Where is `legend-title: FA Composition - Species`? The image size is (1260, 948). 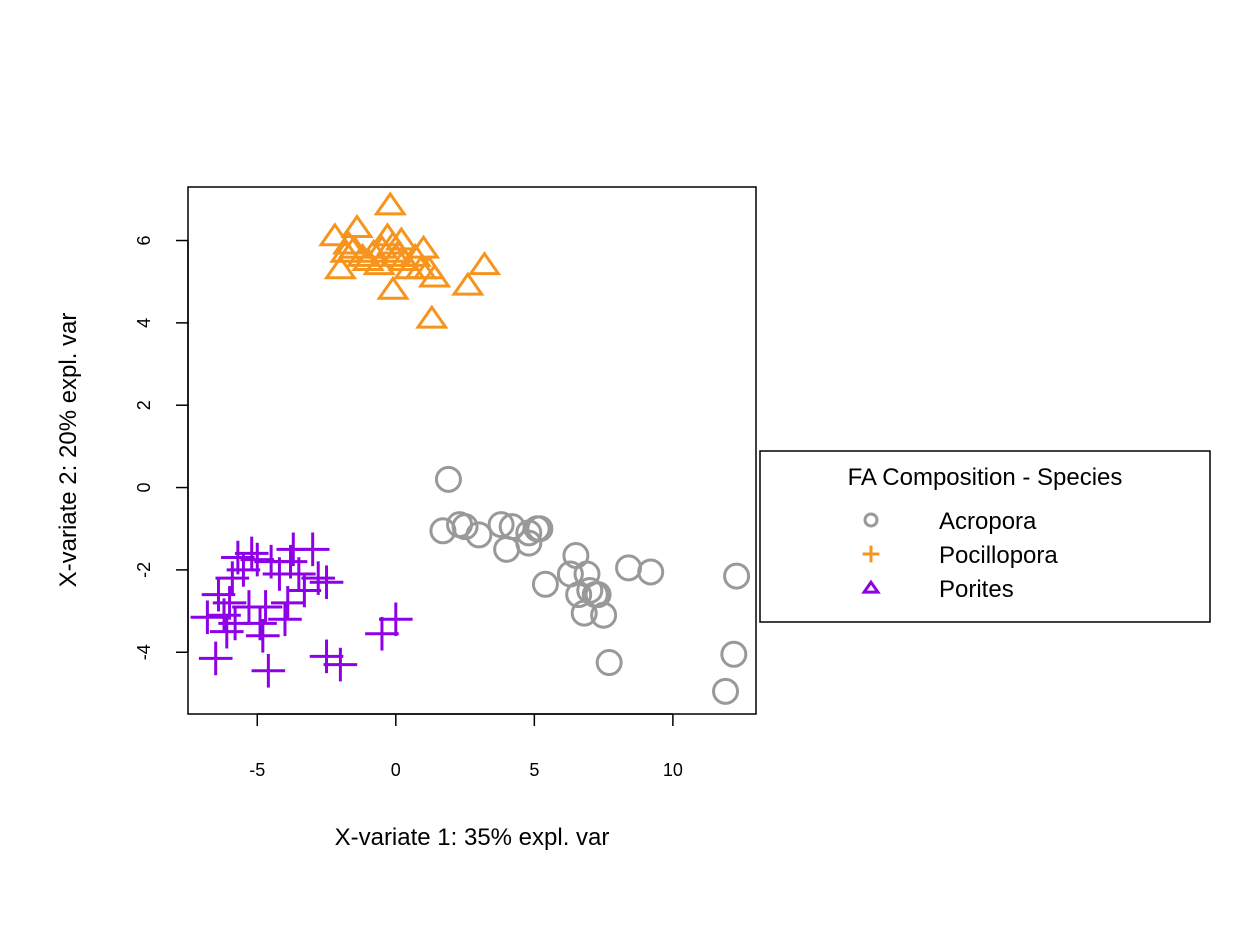 legend-title: FA Composition - Species is located at coordinates (985, 477).